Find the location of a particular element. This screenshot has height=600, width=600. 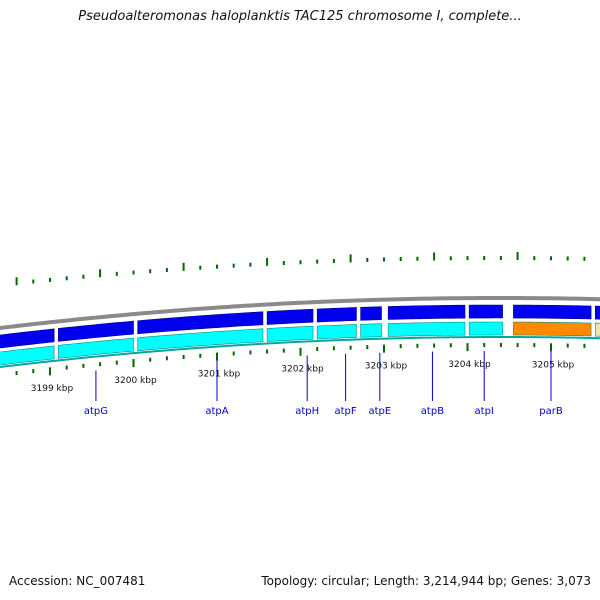

backbone-inner is located at coordinates (300, 352).